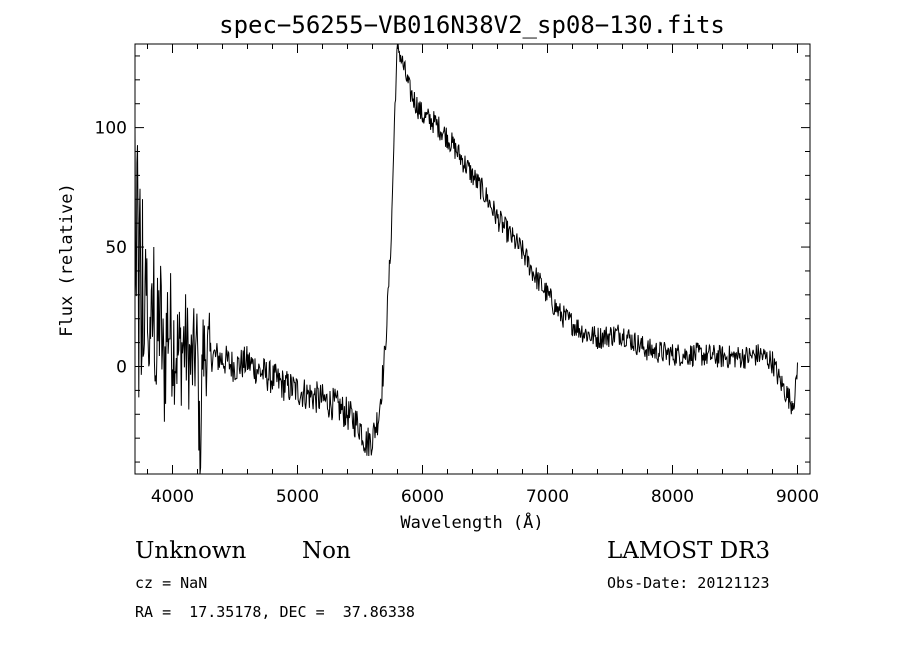 This screenshot has width=900, height=649. I want to click on x-axis-label: Wavelength (Å), so click(471, 522).